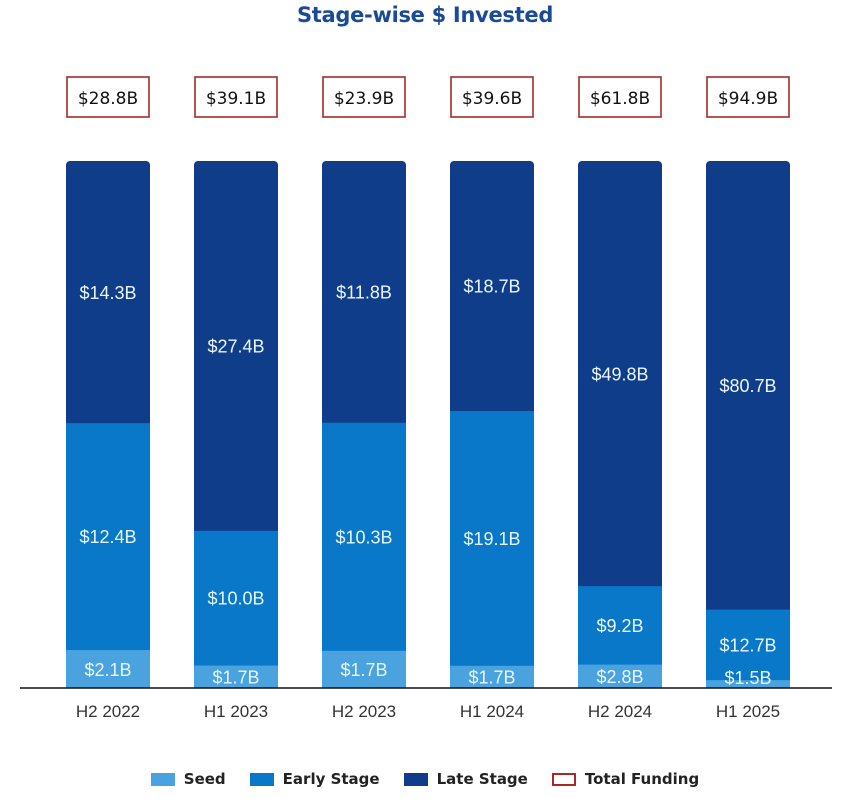  I want to click on bar-late-stage-h1-2023, so click(236, 346).